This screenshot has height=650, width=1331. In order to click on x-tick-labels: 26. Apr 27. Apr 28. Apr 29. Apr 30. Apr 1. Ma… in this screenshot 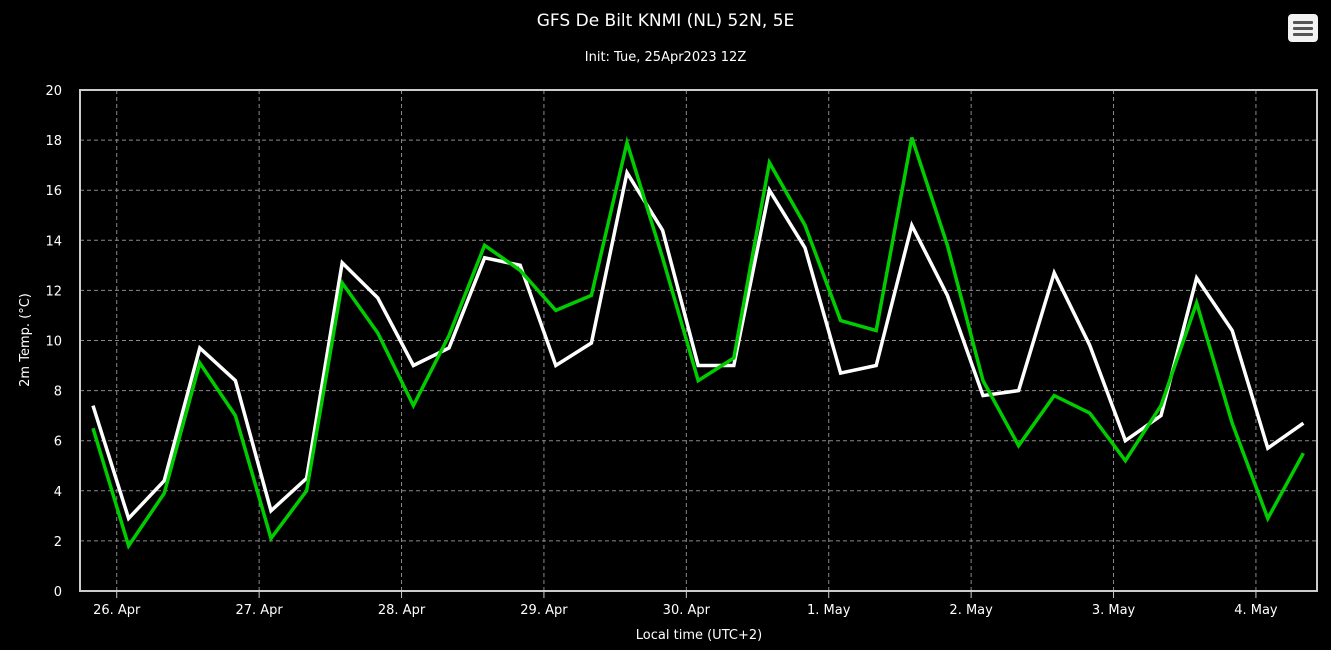, I will do `click(685, 604)`.